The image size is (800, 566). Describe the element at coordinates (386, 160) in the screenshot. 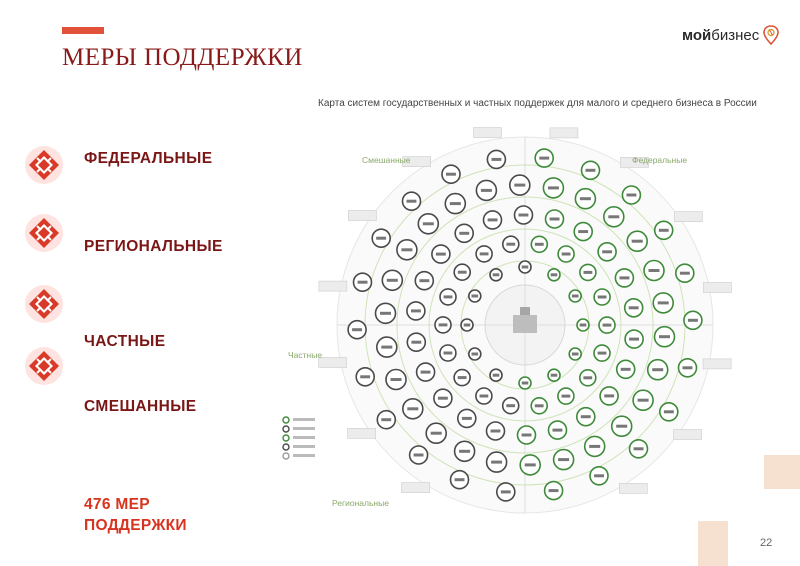

I see `sector-label-mixed: Смешанные` at that location.